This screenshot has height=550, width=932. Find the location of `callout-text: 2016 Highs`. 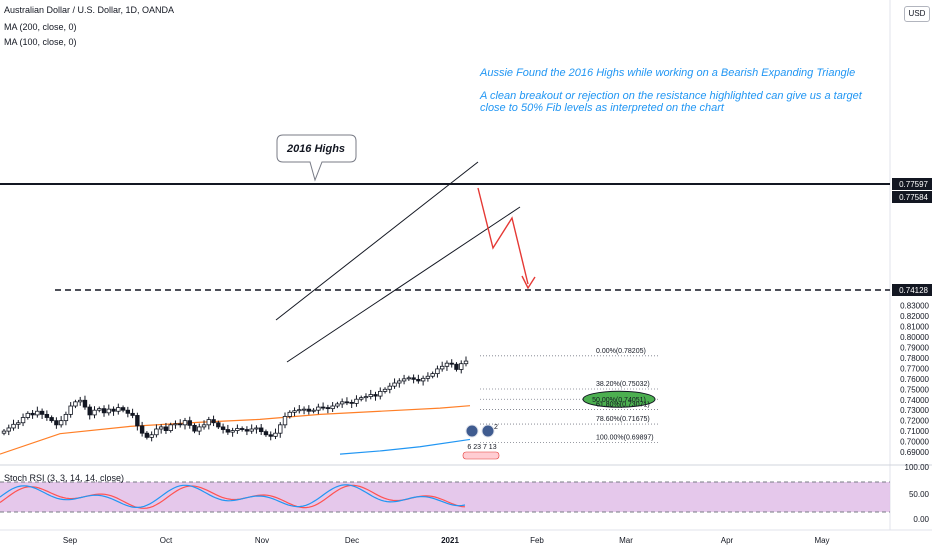

callout-text: 2016 Highs is located at coordinates (315, 149).